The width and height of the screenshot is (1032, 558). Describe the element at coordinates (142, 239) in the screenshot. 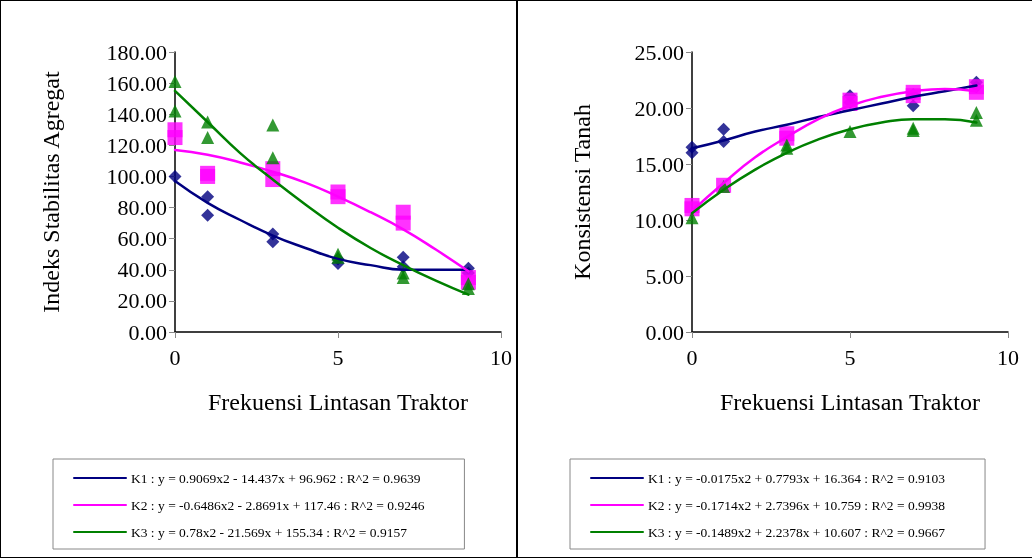

I see `y-tick-label: 60.00` at that location.